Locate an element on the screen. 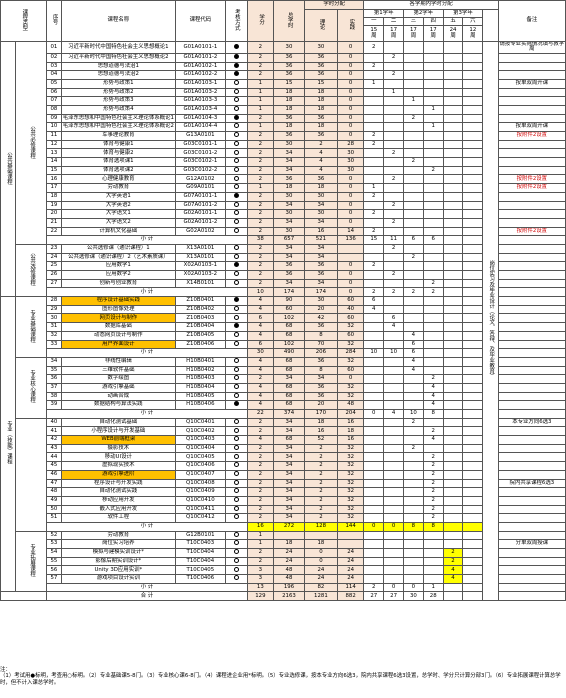 The width and height of the screenshot is (566, 698). course-name: 程序设计与开发实践 is located at coordinates (118, 483).